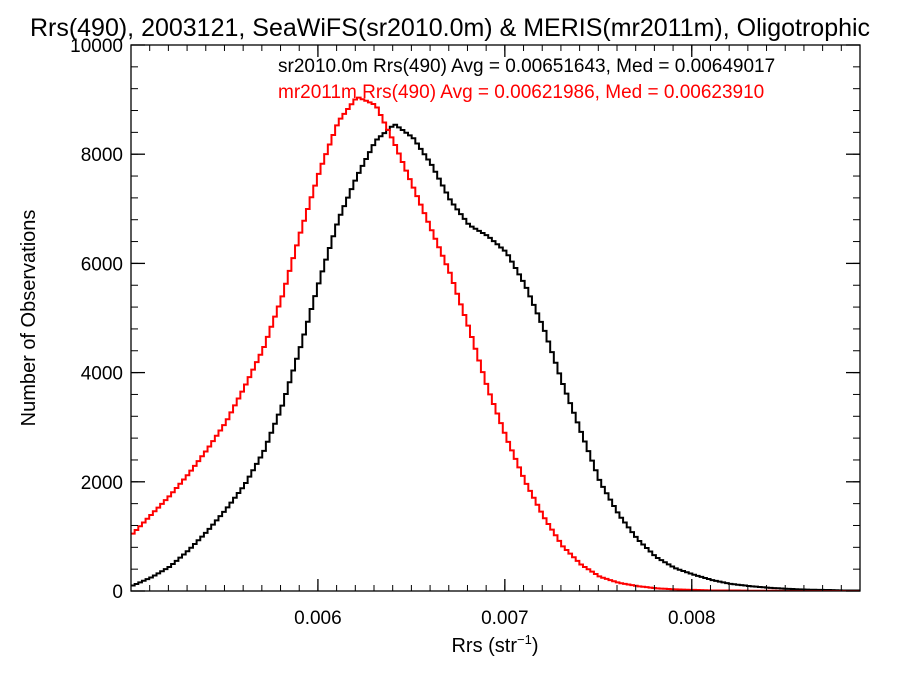 Image resolution: width=900 pixels, height=675 pixels. Describe the element at coordinates (318, 618) in the screenshot. I see `x-tick-label: 0.006` at that location.